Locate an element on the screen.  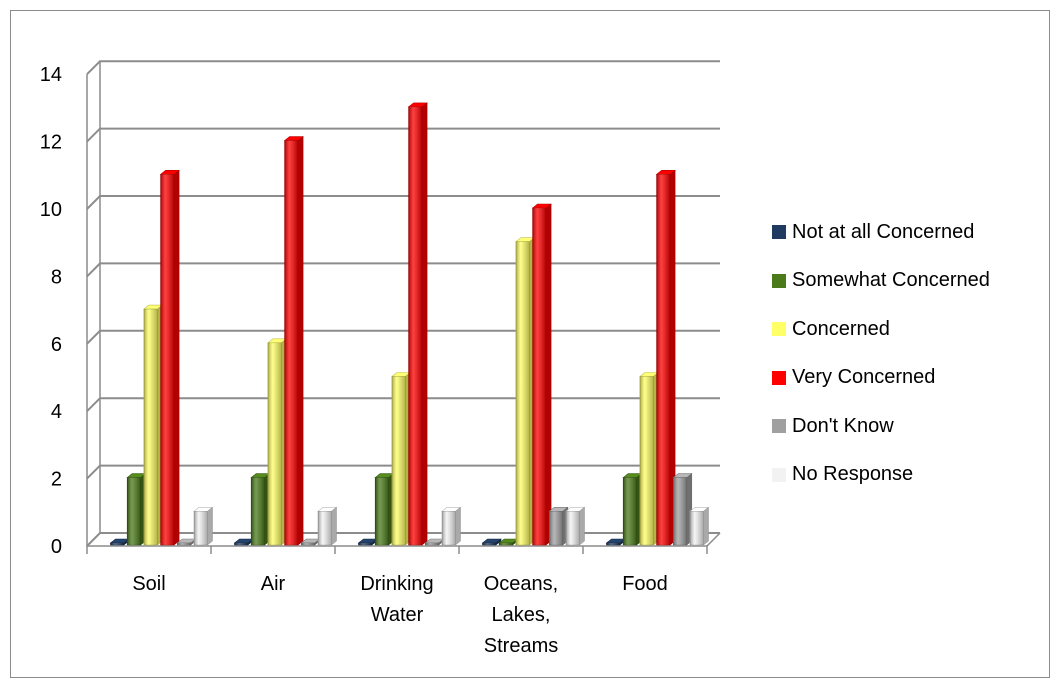
y-tick-label: 10 is located at coordinates (51, 210).